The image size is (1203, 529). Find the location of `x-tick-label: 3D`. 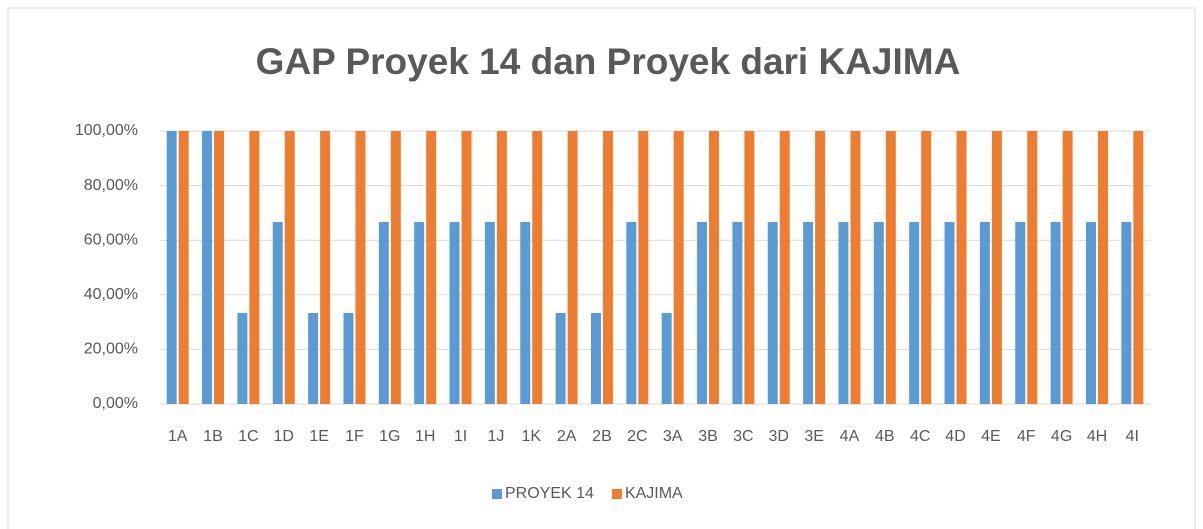

x-tick-label: 3D is located at coordinates (779, 436).